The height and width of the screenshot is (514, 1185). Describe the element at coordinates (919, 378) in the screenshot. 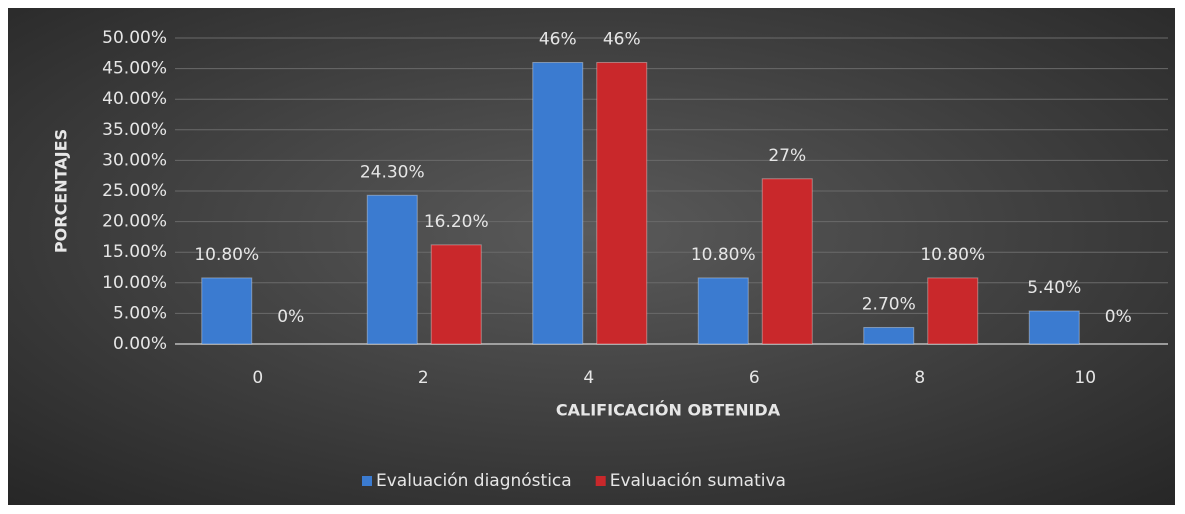

I see `x-tick-label: 8` at that location.